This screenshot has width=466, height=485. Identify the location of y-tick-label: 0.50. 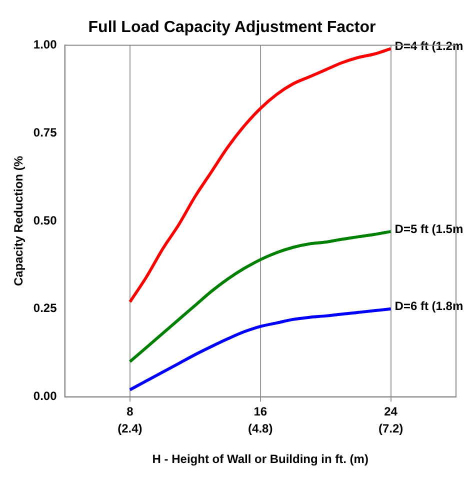
(45, 220).